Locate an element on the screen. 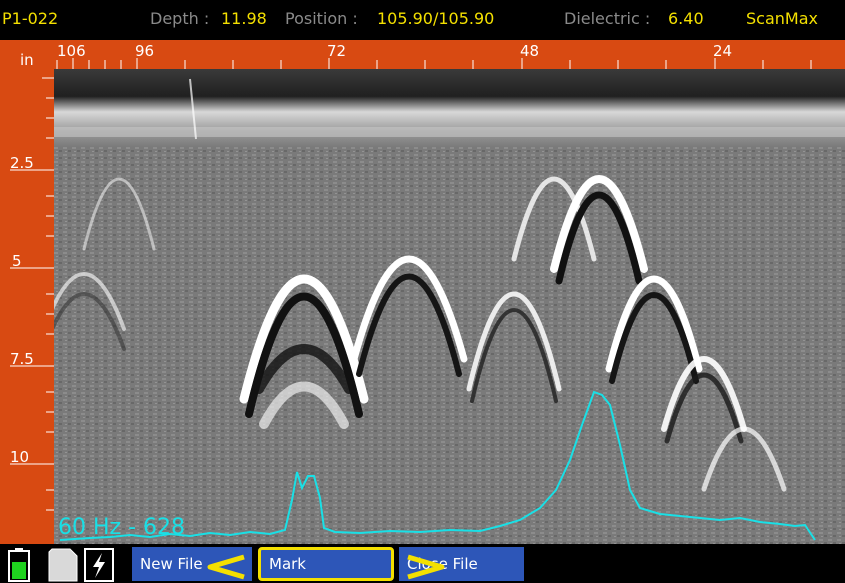 Image resolution: width=845 pixels, height=583 pixels. depth-value: 11.98 is located at coordinates (244, 18).